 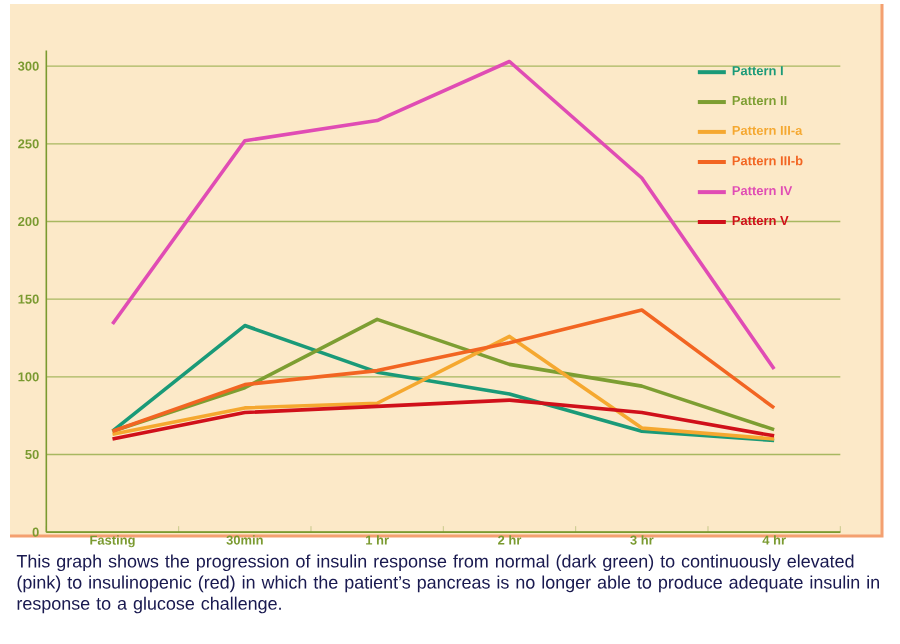 I want to click on line-series, so click(x=443, y=419).